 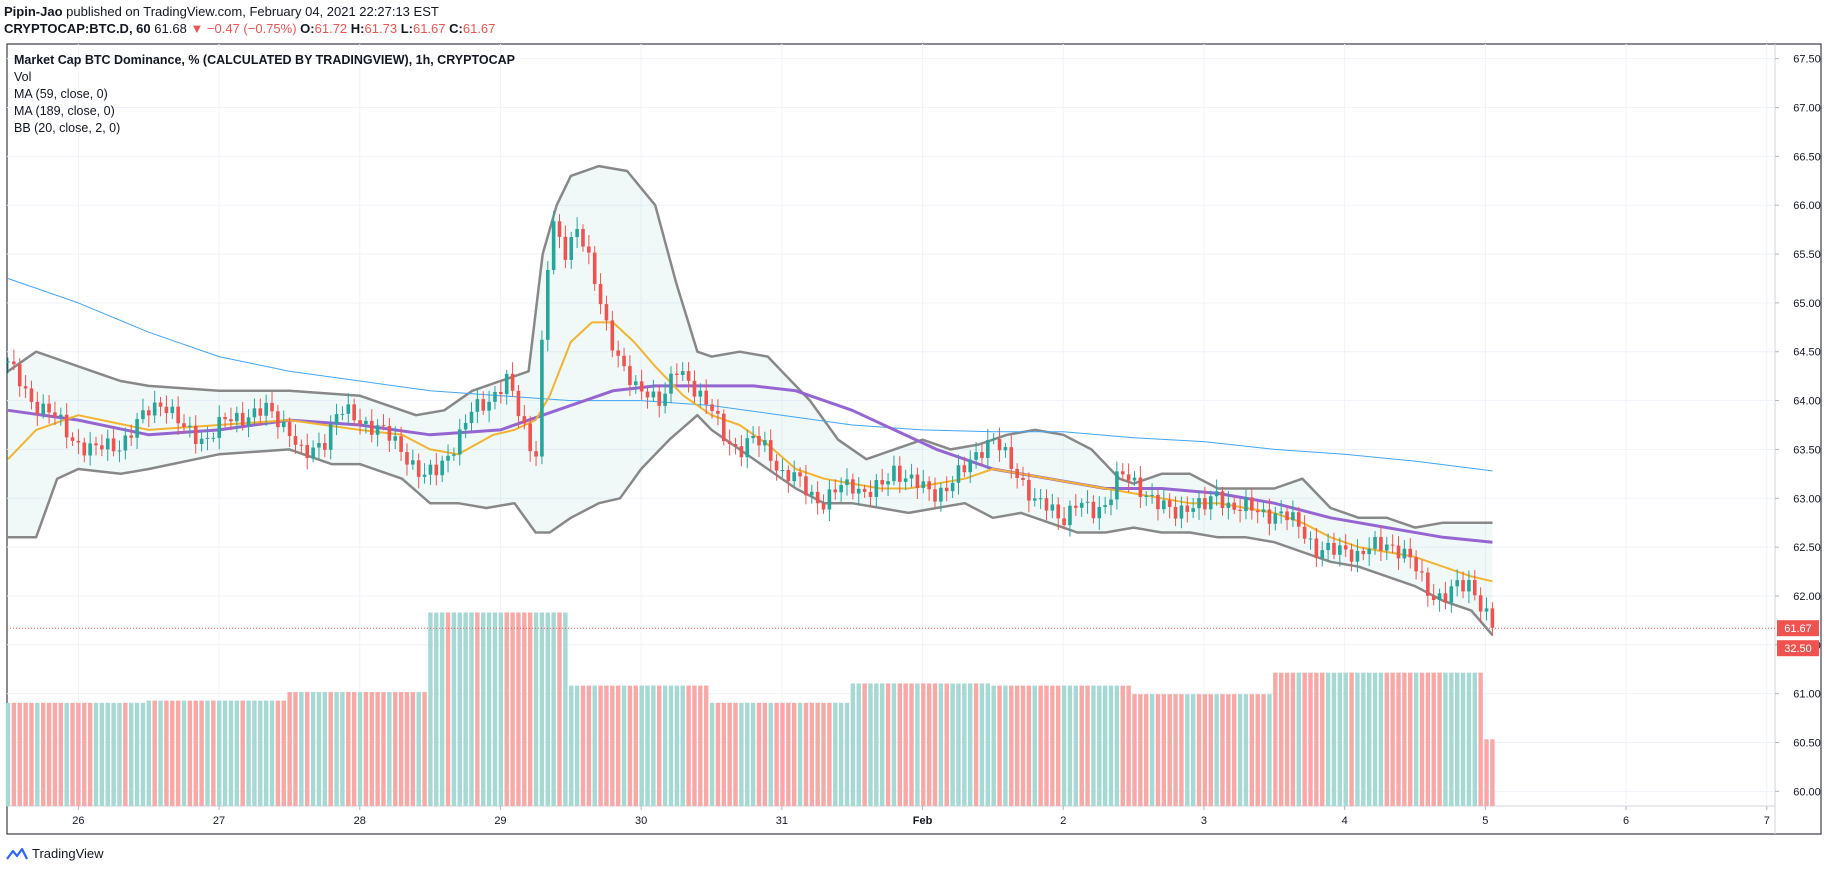 What do you see at coordinates (67, 128) in the screenshot?
I see `legend-bb: BB (20, close, 2, 0)` at bounding box center [67, 128].